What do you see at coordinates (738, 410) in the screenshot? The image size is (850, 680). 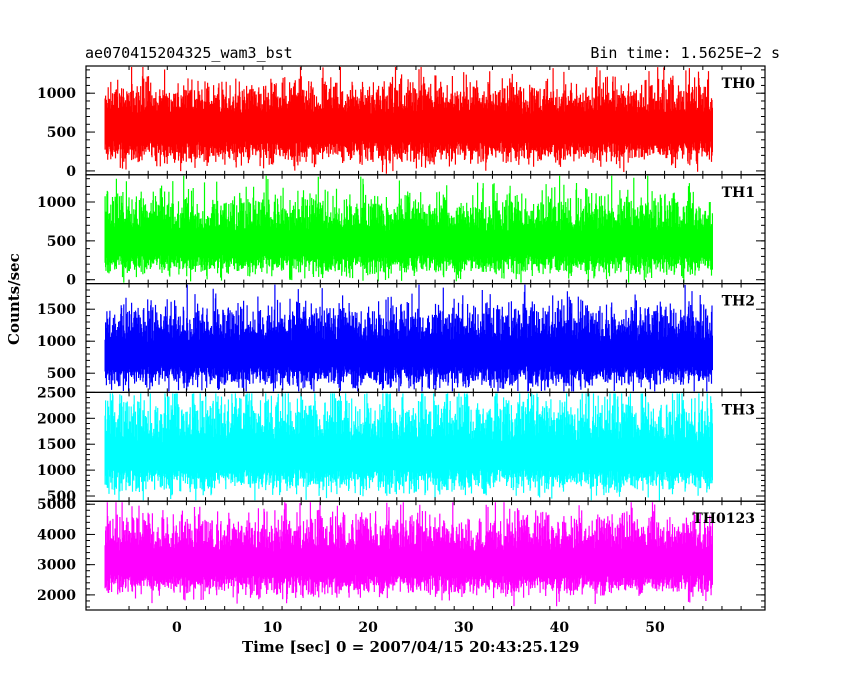 I see `panel-label-th3: TH3` at bounding box center [738, 410].